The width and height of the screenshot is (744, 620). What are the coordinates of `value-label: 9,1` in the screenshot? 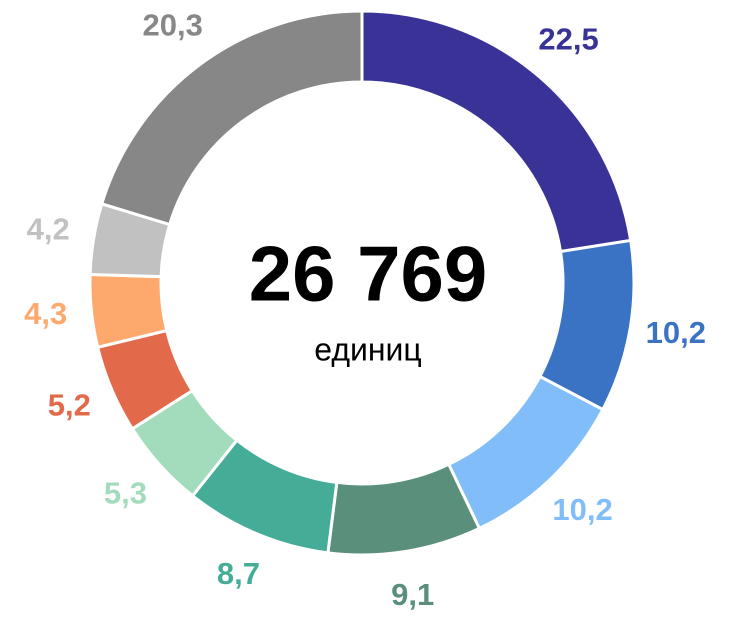 It's located at (412, 594).